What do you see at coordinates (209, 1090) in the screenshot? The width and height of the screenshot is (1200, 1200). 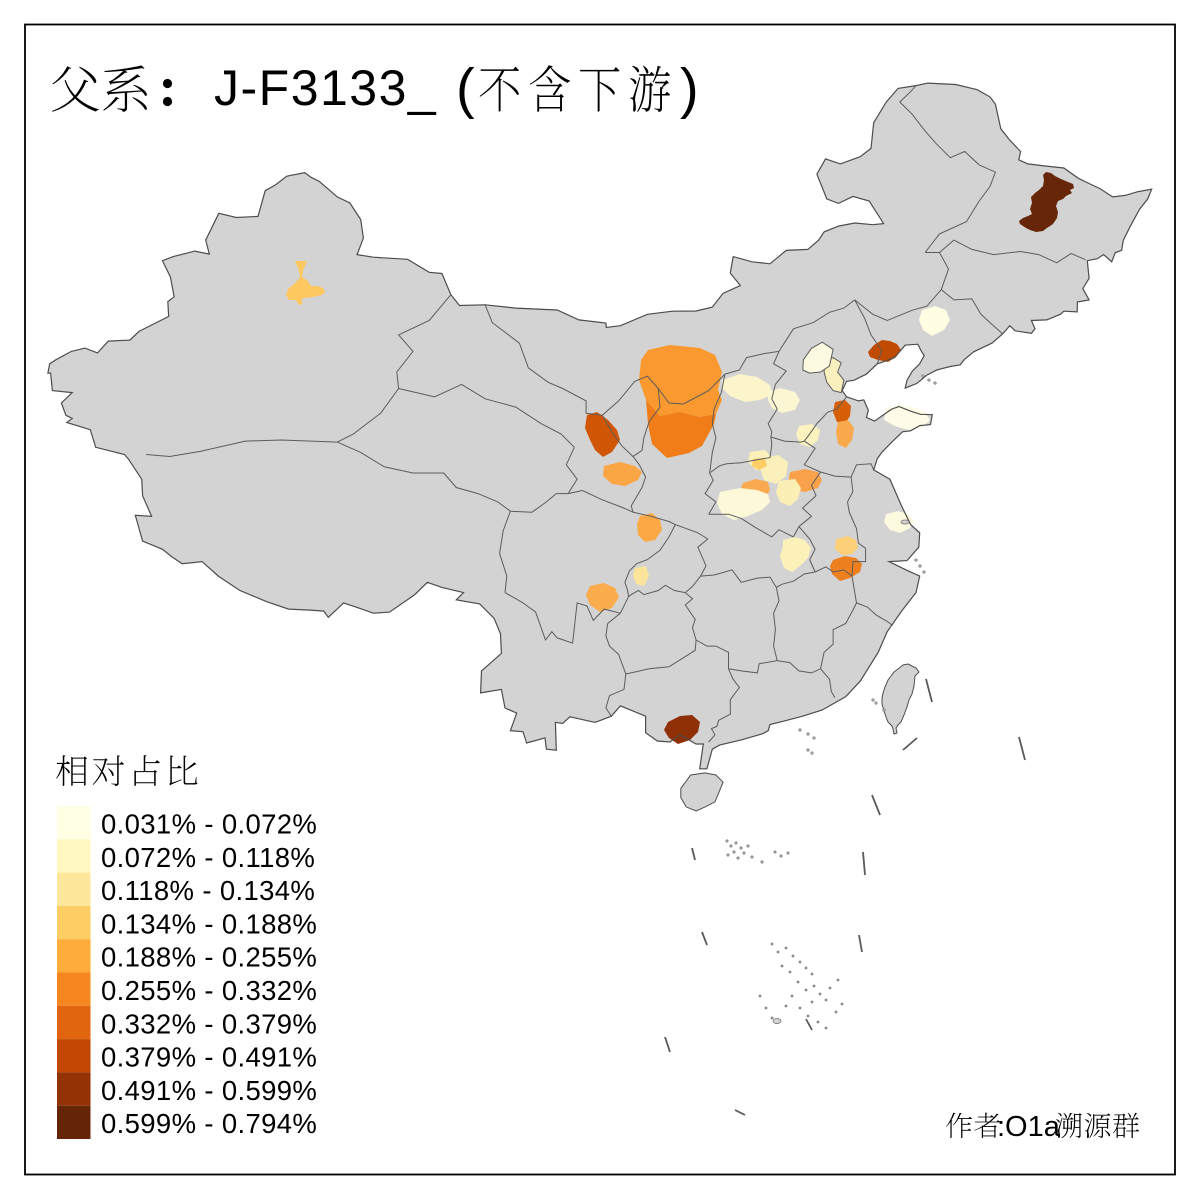 I see `svg-text: 0.491% - 0.599%` at bounding box center [209, 1090].